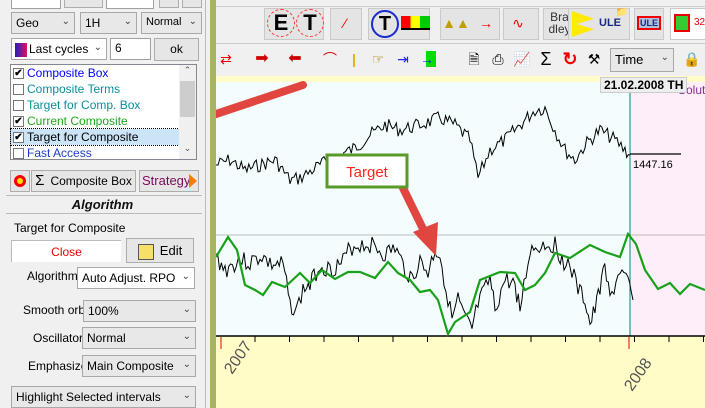  What do you see at coordinates (295, 58) in the screenshot?
I see `arrow-left-icon: ⬅` at bounding box center [295, 58].